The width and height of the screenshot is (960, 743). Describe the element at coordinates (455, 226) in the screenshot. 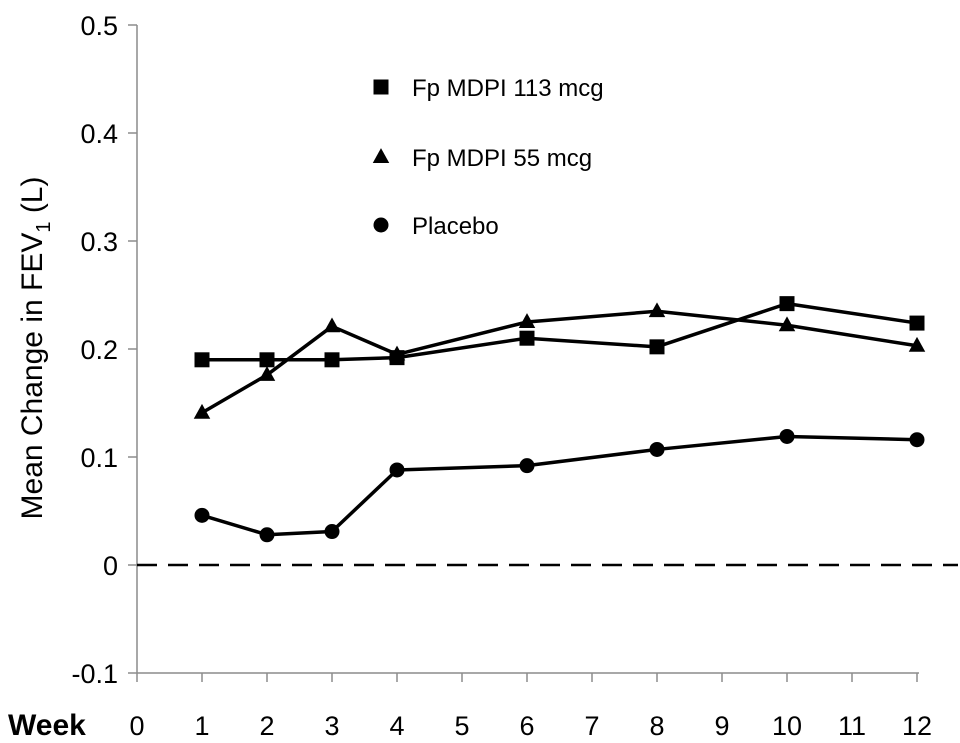

I see `legend-label: Placebo` at that location.